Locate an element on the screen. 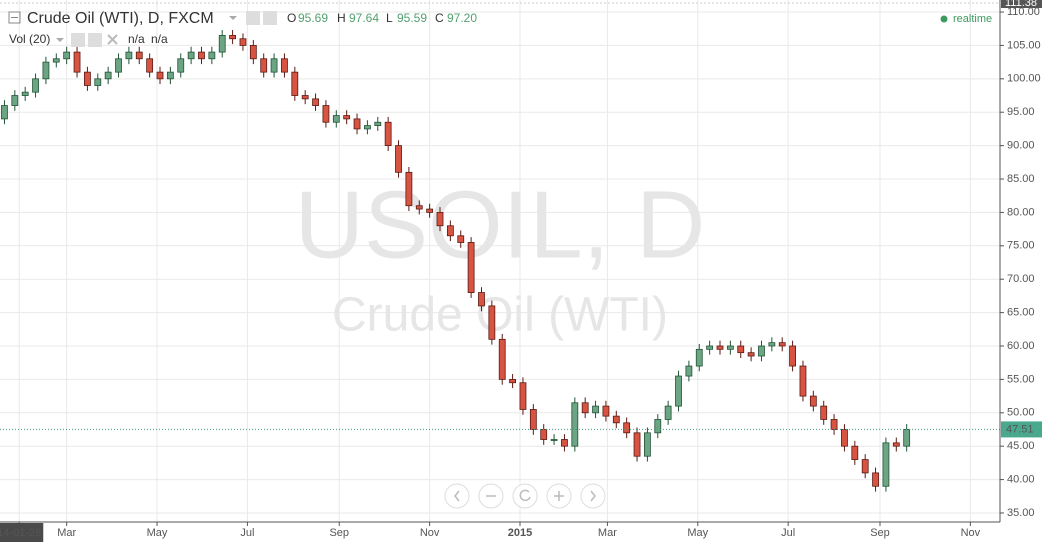 Image resolution: width=1042 pixels, height=542 pixels. volume-settings is located at coordinates (95, 40).